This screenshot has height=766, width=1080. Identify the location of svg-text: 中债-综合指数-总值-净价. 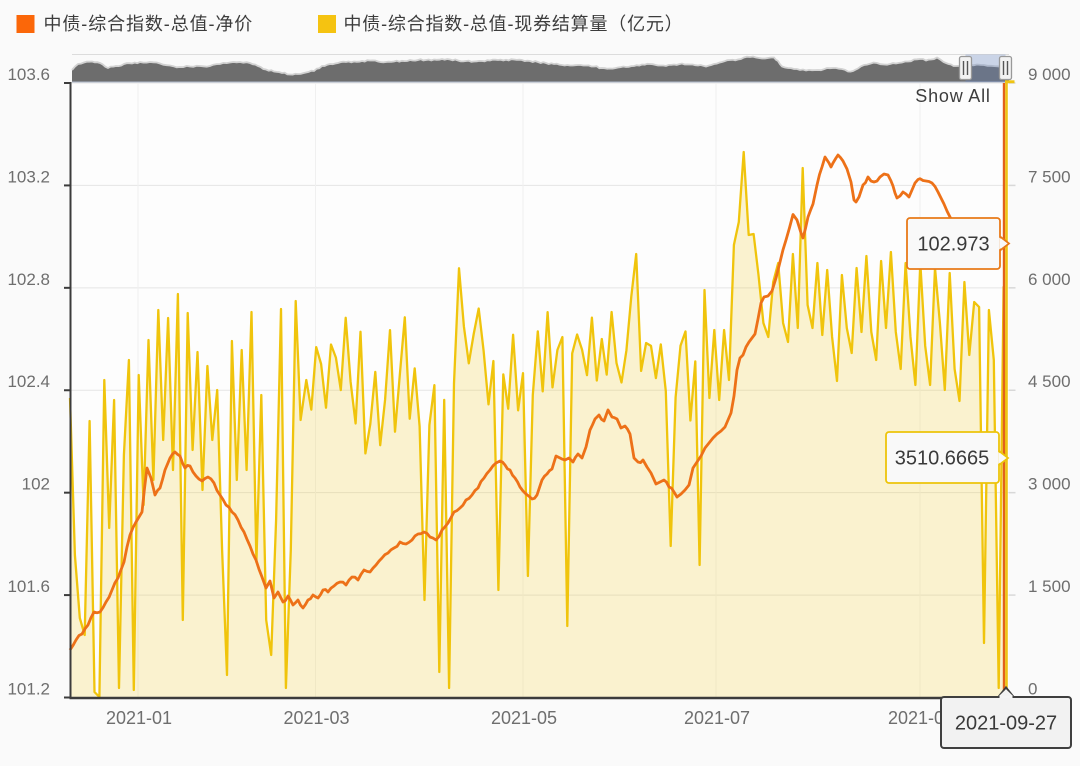
(149, 24).